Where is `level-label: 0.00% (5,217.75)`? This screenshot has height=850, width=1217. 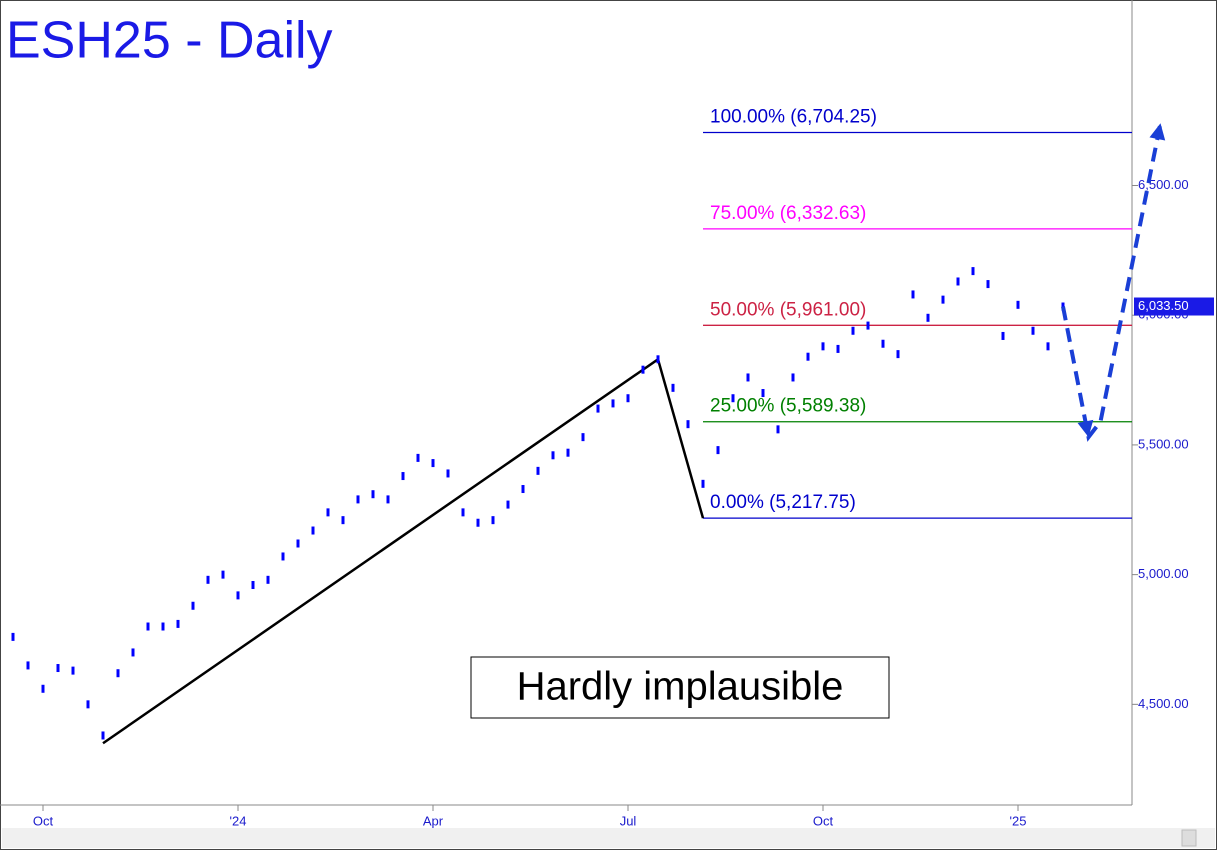
level-label: 0.00% (5,217.75) is located at coordinates (783, 502).